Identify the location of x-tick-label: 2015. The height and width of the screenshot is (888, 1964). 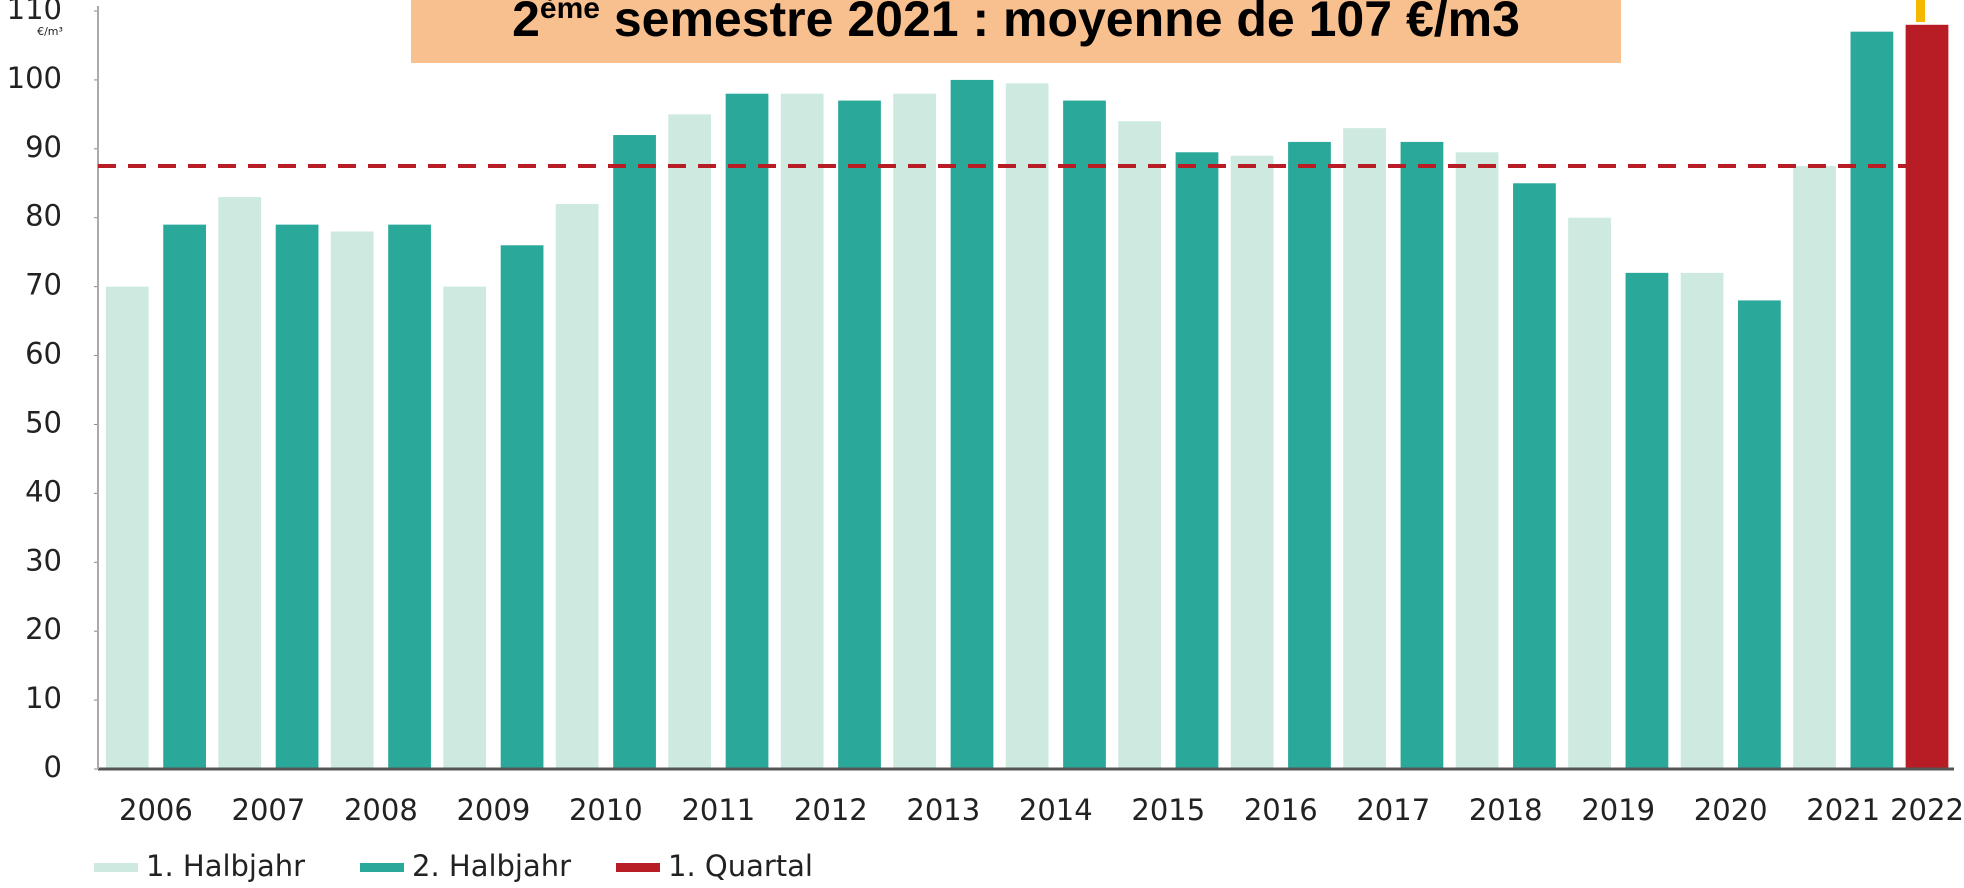
(1168, 810).